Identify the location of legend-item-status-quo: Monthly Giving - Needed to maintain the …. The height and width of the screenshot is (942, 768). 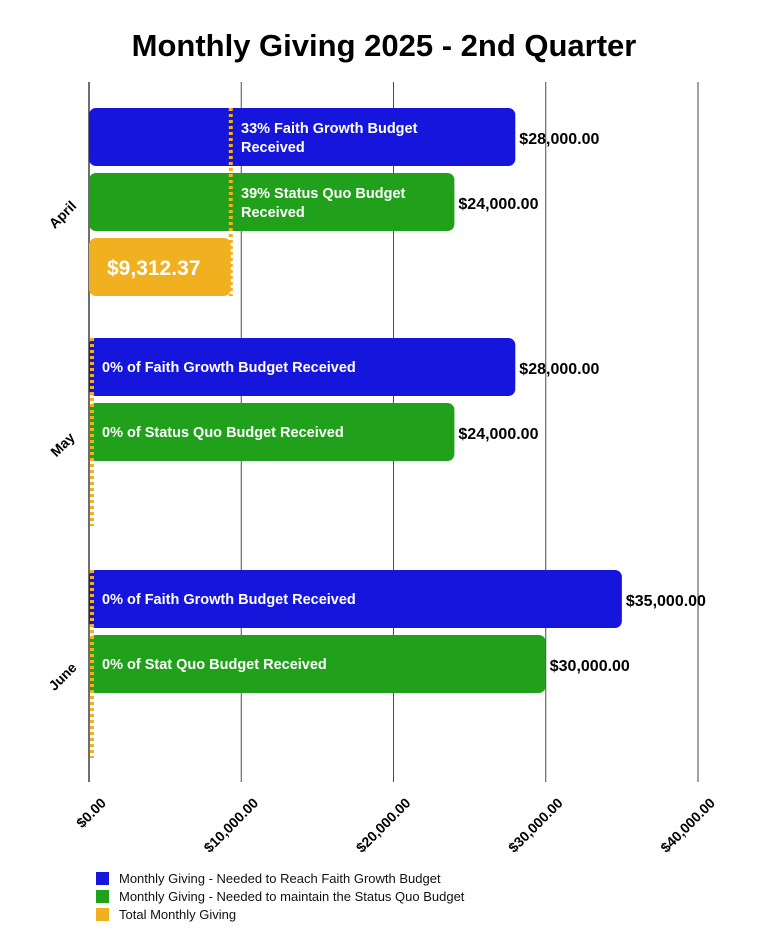
(280, 896).